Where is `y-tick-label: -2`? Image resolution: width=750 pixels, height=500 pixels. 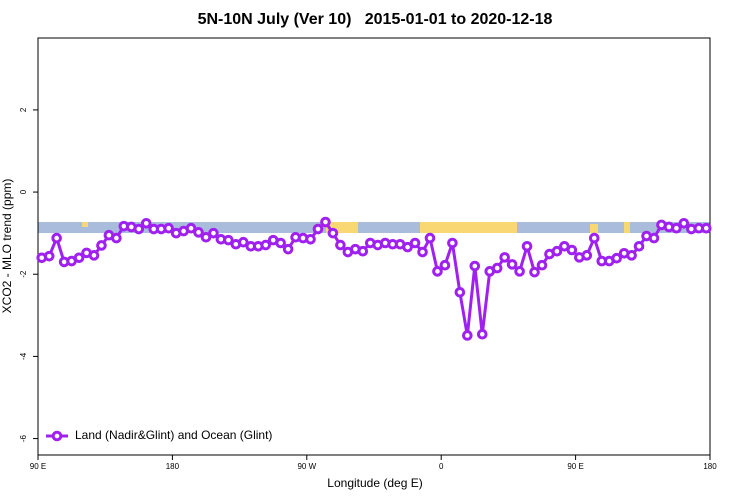 y-tick-label: -2 is located at coordinates (23, 274).